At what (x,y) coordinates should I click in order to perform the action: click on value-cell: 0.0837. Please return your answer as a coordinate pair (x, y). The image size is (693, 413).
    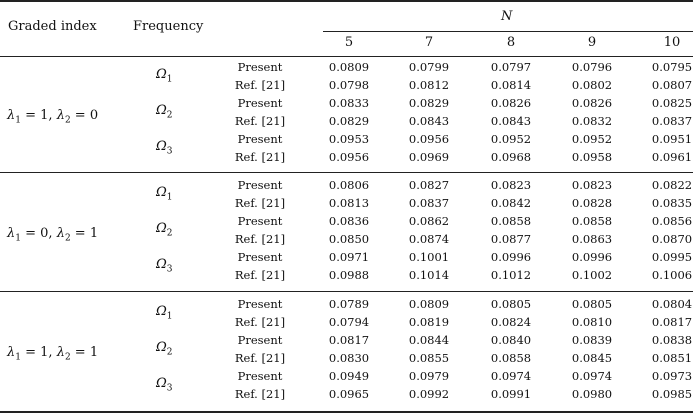
    Looking at the image, I should click on (429, 203).